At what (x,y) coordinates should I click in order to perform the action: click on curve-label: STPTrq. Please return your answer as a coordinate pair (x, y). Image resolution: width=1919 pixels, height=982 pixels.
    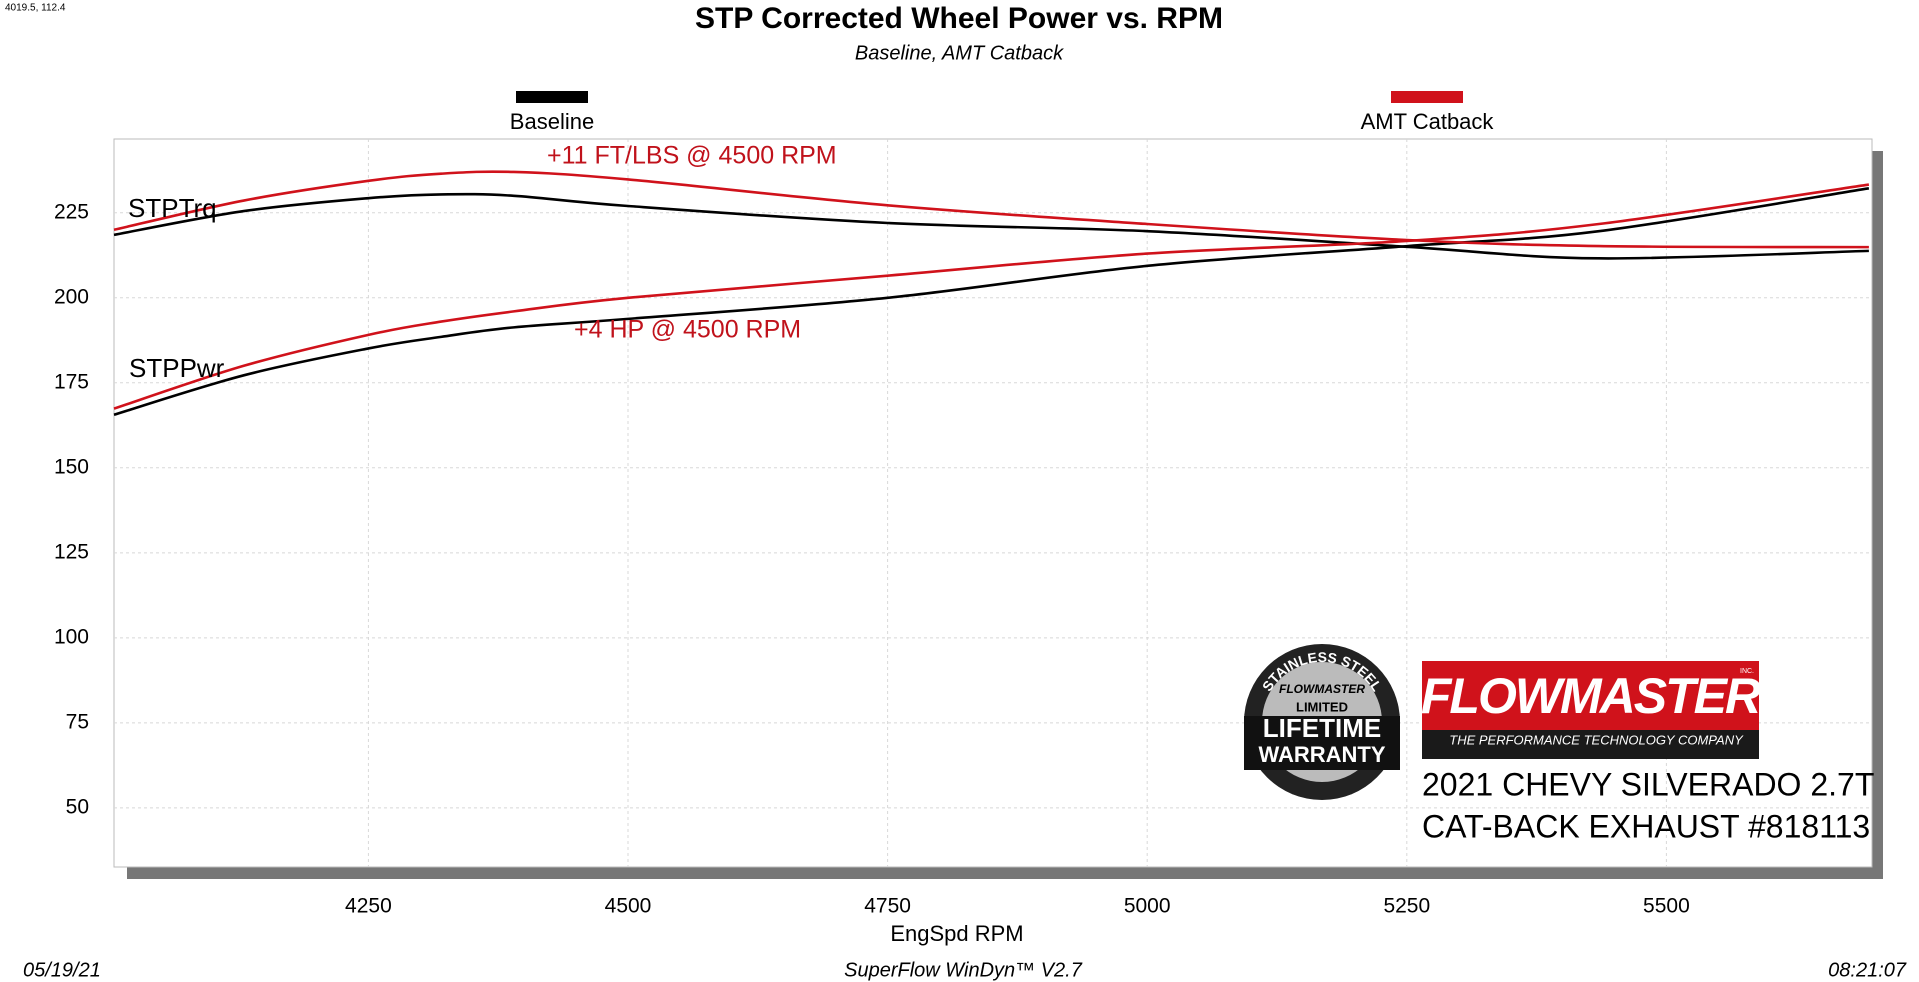
    Looking at the image, I should click on (172, 208).